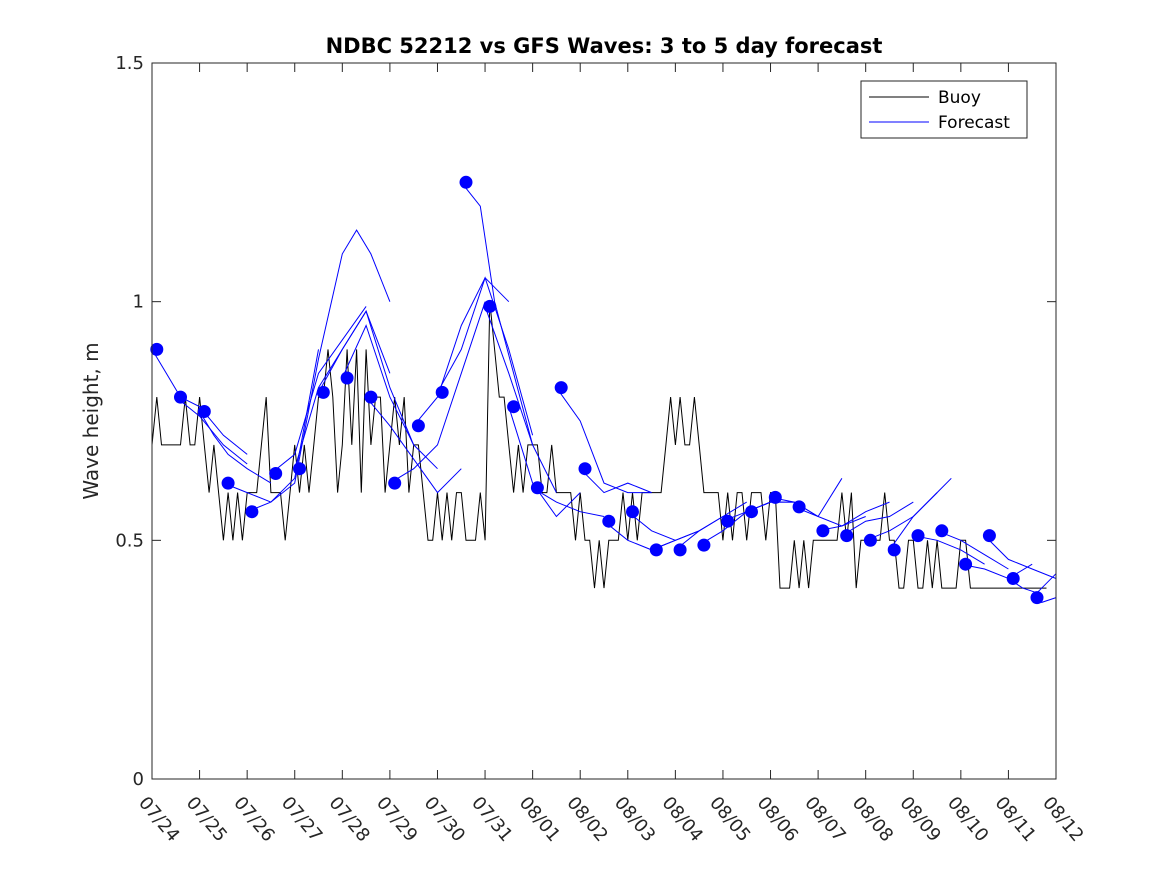  Describe the element at coordinates (959, 98) in the screenshot. I see `legend-buoy-label: Buoy` at that location.